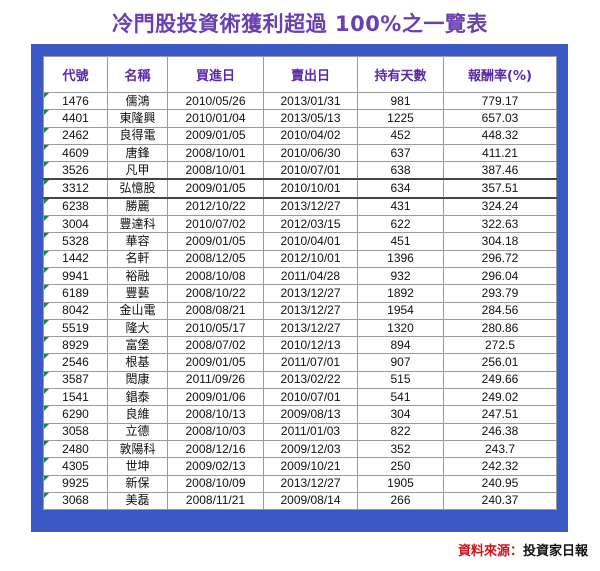  Describe the element at coordinates (300, 153) in the screenshot. I see `table-row: 4609 唐鋒 2008/10/01 2010/06/30 637 411.21` at that location.